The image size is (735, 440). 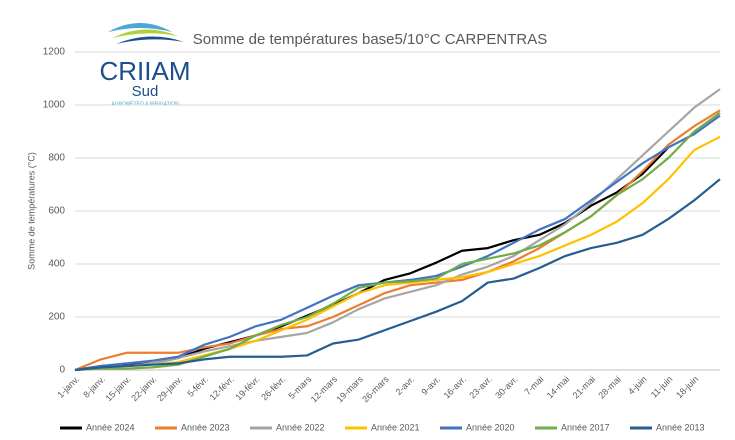 What do you see at coordinates (558, 387) in the screenshot?
I see `x-tick-label: 14-mai` at bounding box center [558, 387].